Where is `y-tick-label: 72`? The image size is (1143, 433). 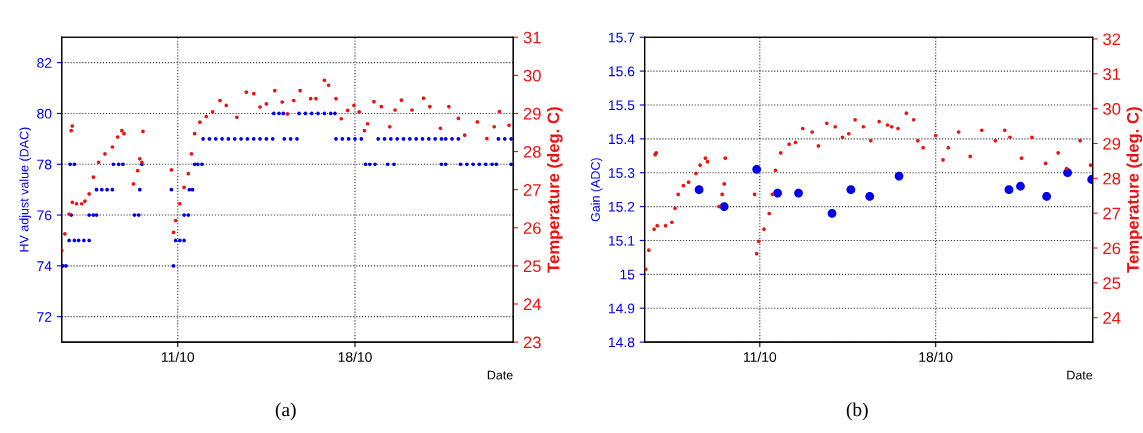
y-tick-label: 72 is located at coordinates (44, 317).